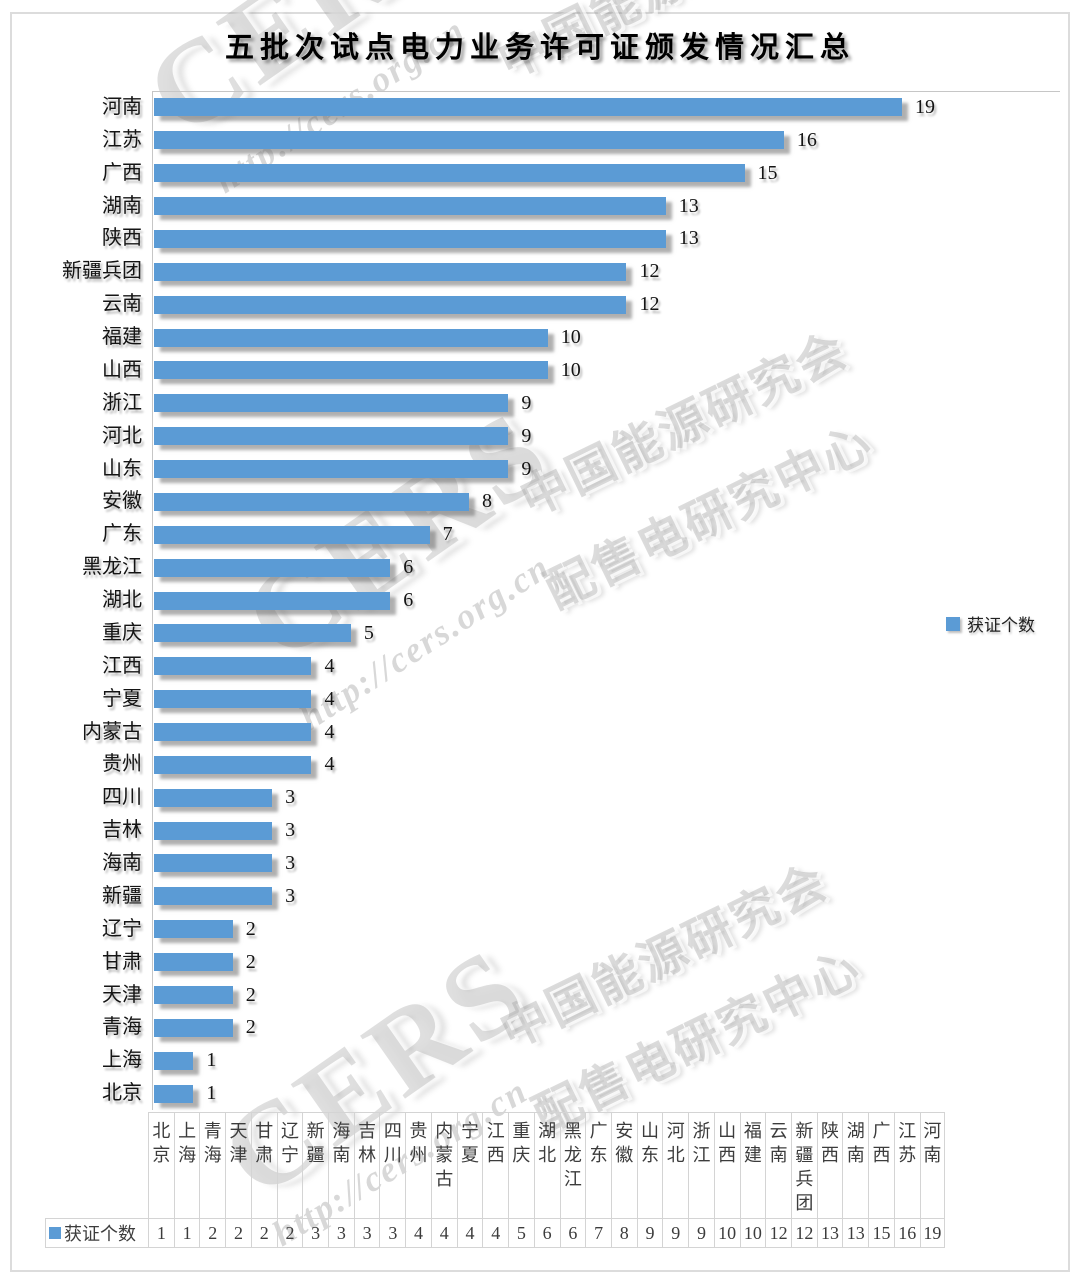  What do you see at coordinates (122, 107) in the screenshot?
I see `category-label: 河南` at bounding box center [122, 107].